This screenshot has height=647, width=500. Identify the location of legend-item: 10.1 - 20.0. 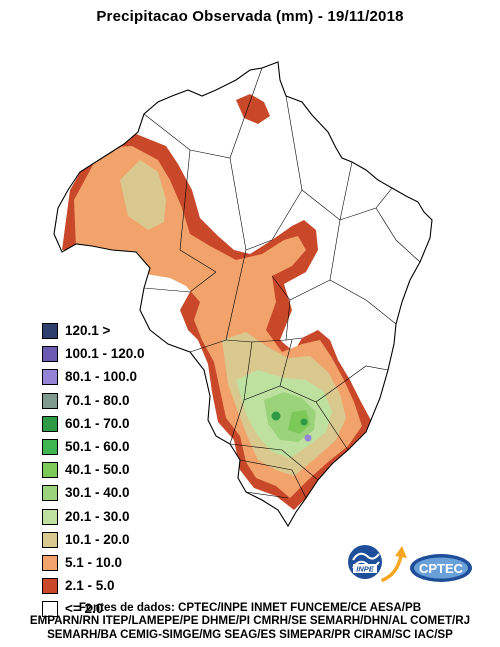
(112, 541).